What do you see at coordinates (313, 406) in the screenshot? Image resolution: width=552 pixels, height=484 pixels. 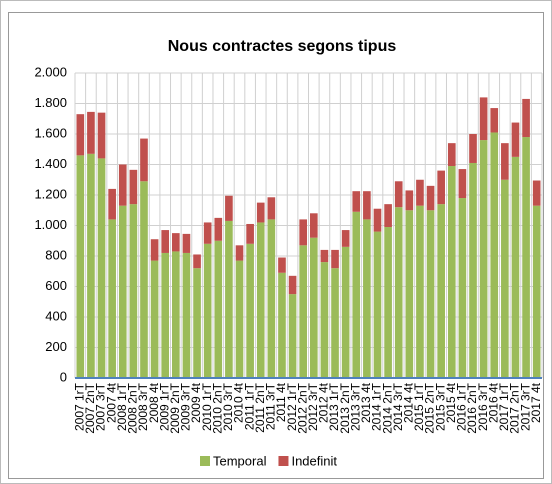 I see `x-tick-label: 2012 3rT` at bounding box center [313, 406].